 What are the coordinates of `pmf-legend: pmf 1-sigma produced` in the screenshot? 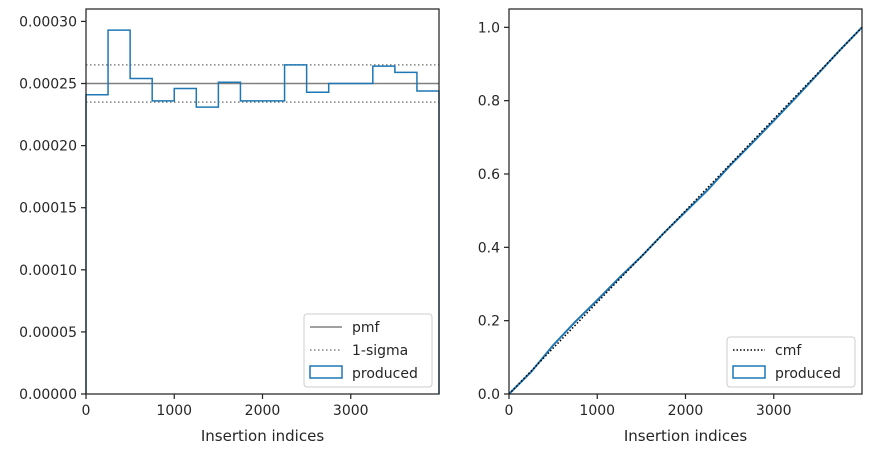 It's located at (368, 350).